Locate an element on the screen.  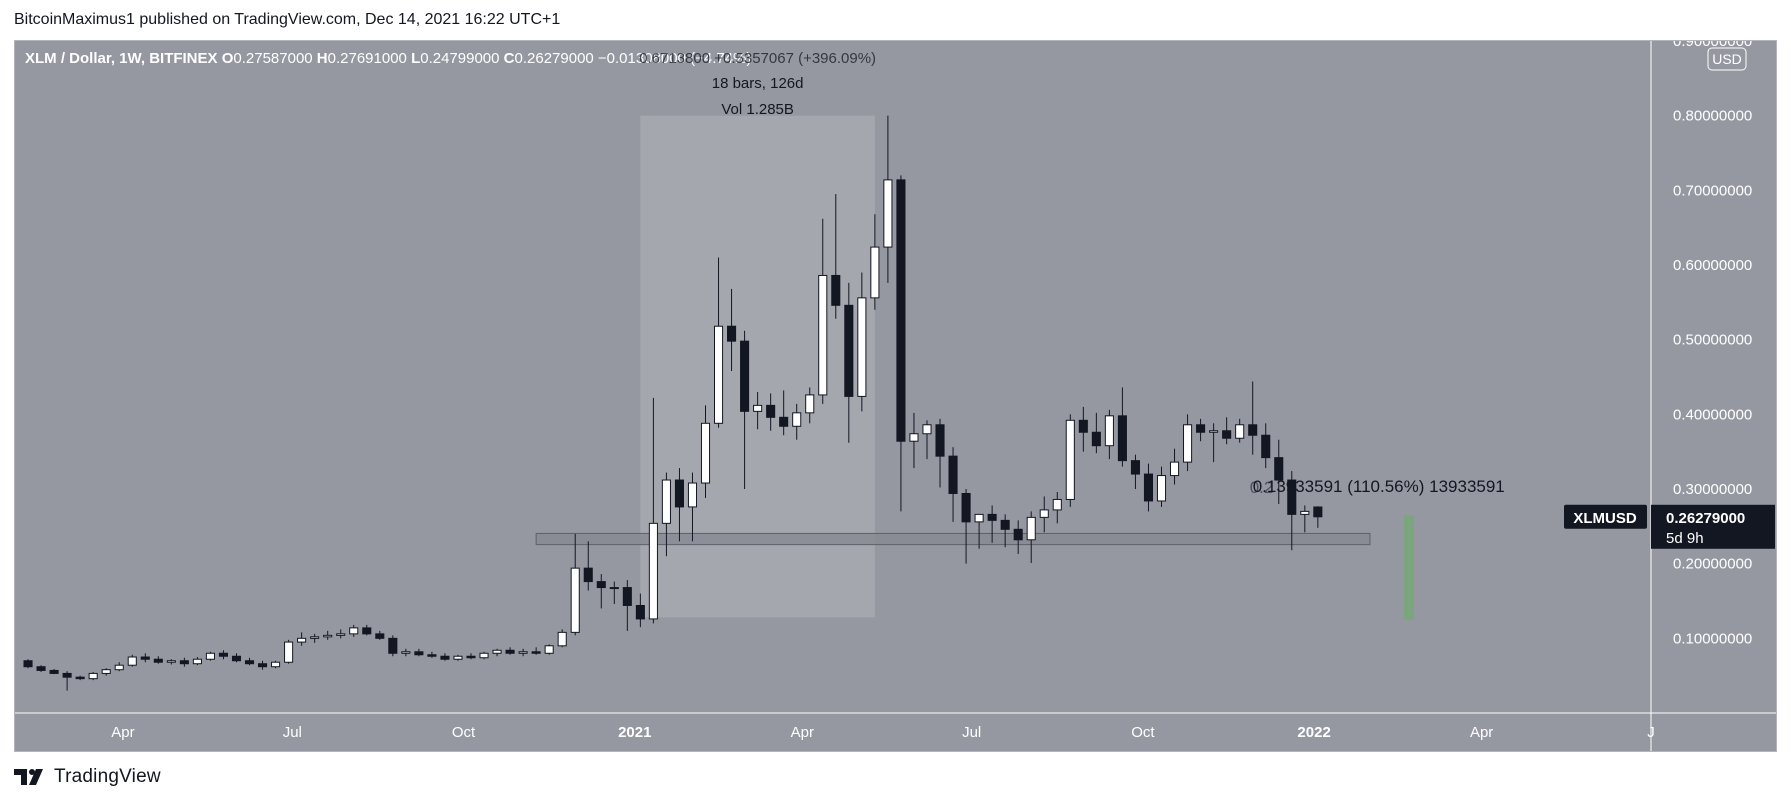
x-tick-label: J is located at coordinates (1651, 732).